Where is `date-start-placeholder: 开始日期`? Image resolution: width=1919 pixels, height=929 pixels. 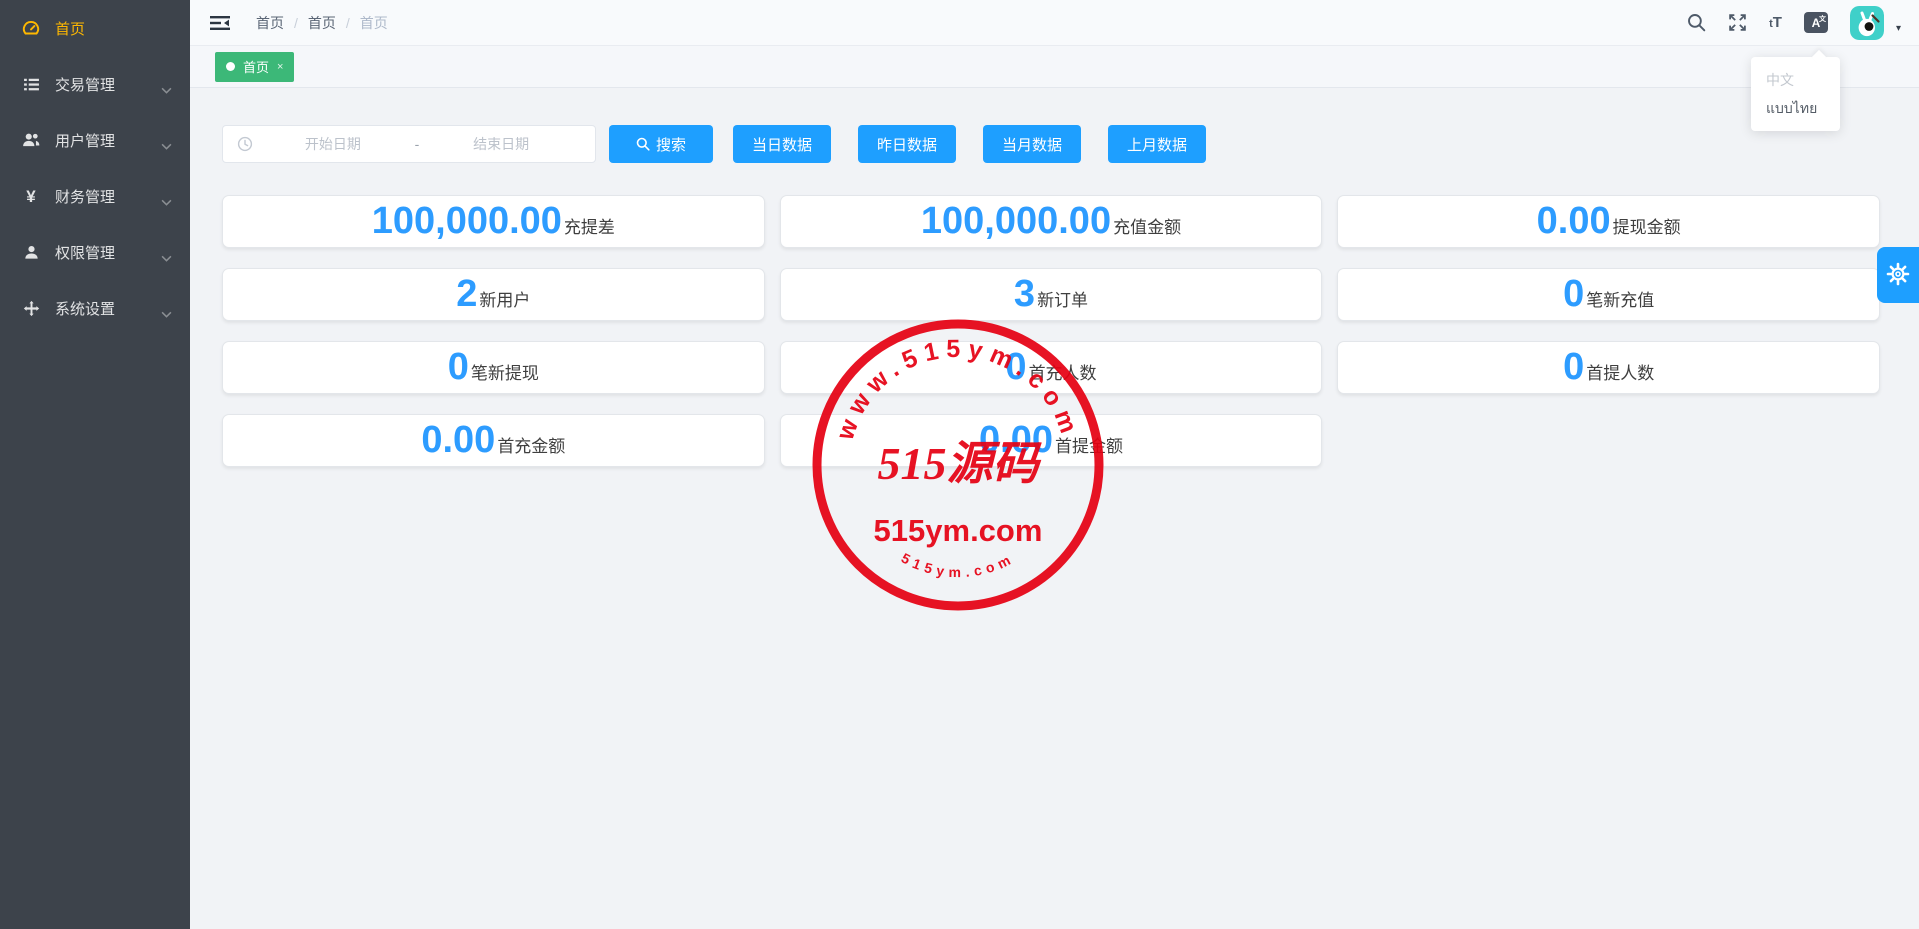 date-start-placeholder: 开始日期 is located at coordinates (332, 144).